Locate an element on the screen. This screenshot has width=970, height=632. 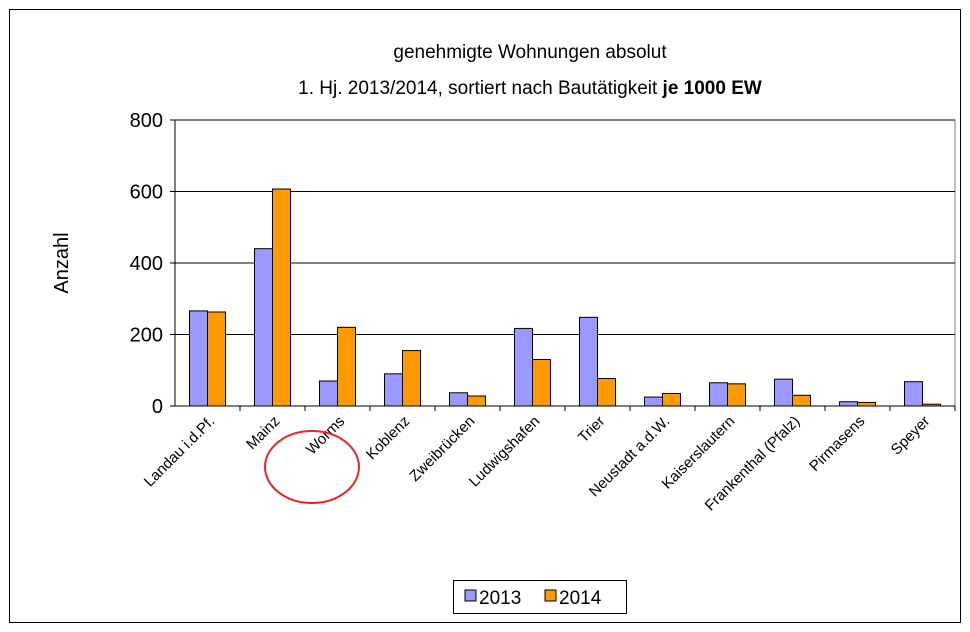
legend-box is located at coordinates (540, 597).